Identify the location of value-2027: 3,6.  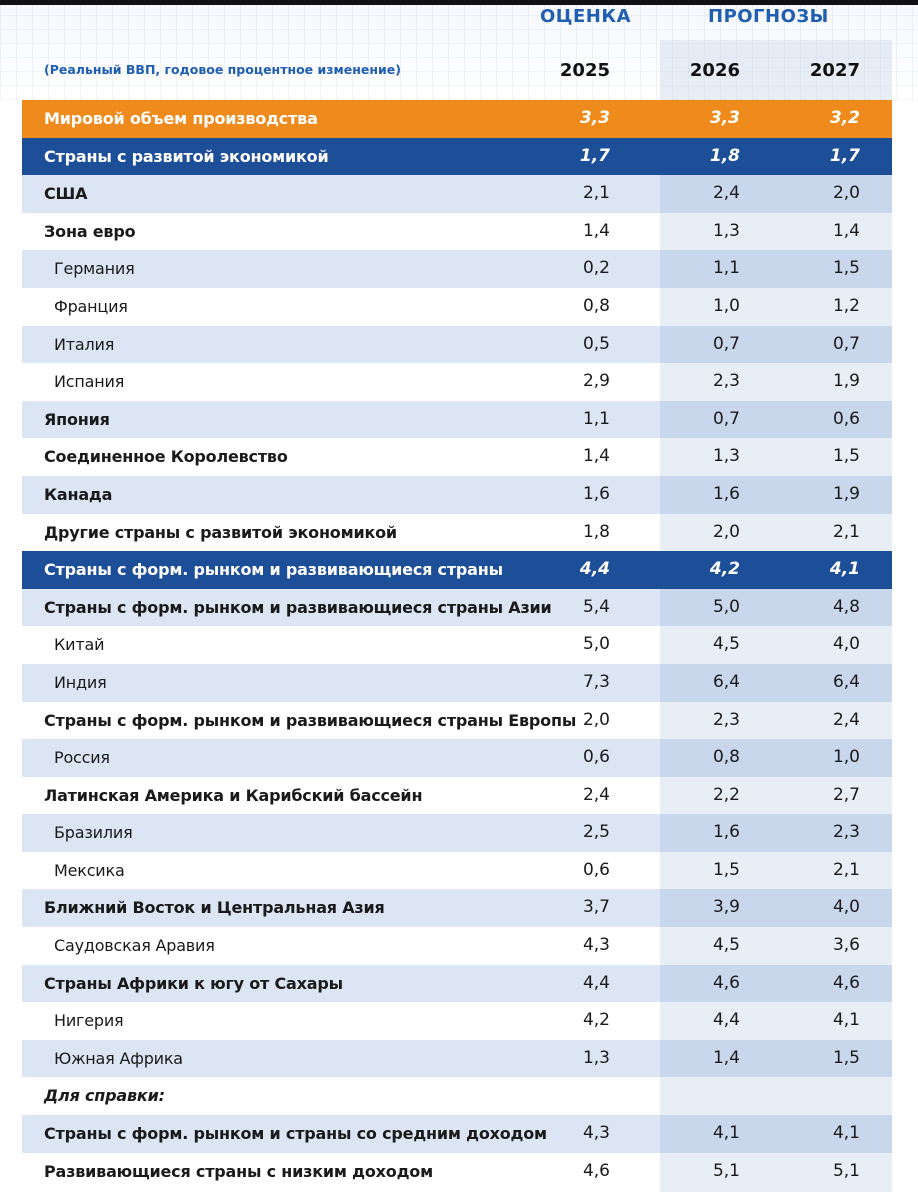
(846, 945).